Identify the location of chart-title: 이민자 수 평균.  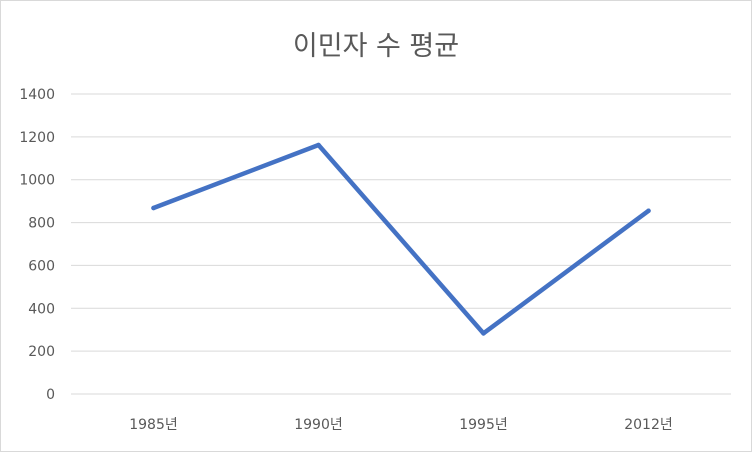
(376, 46).